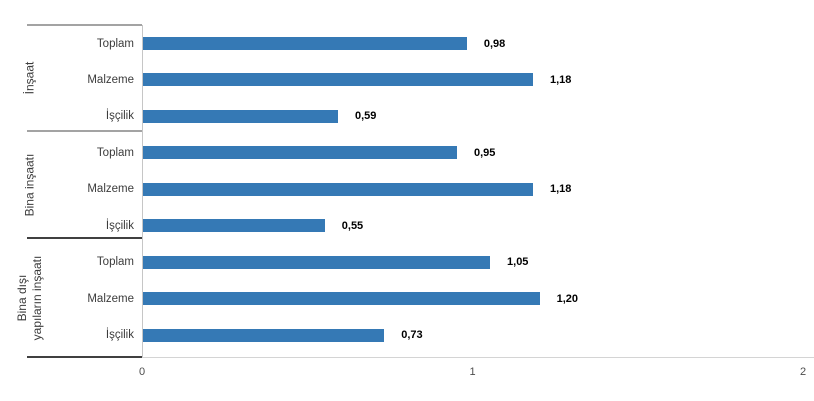 Image resolution: width=814 pixels, height=401 pixels. I want to click on bar-value-label: 0,98, so click(494, 43).